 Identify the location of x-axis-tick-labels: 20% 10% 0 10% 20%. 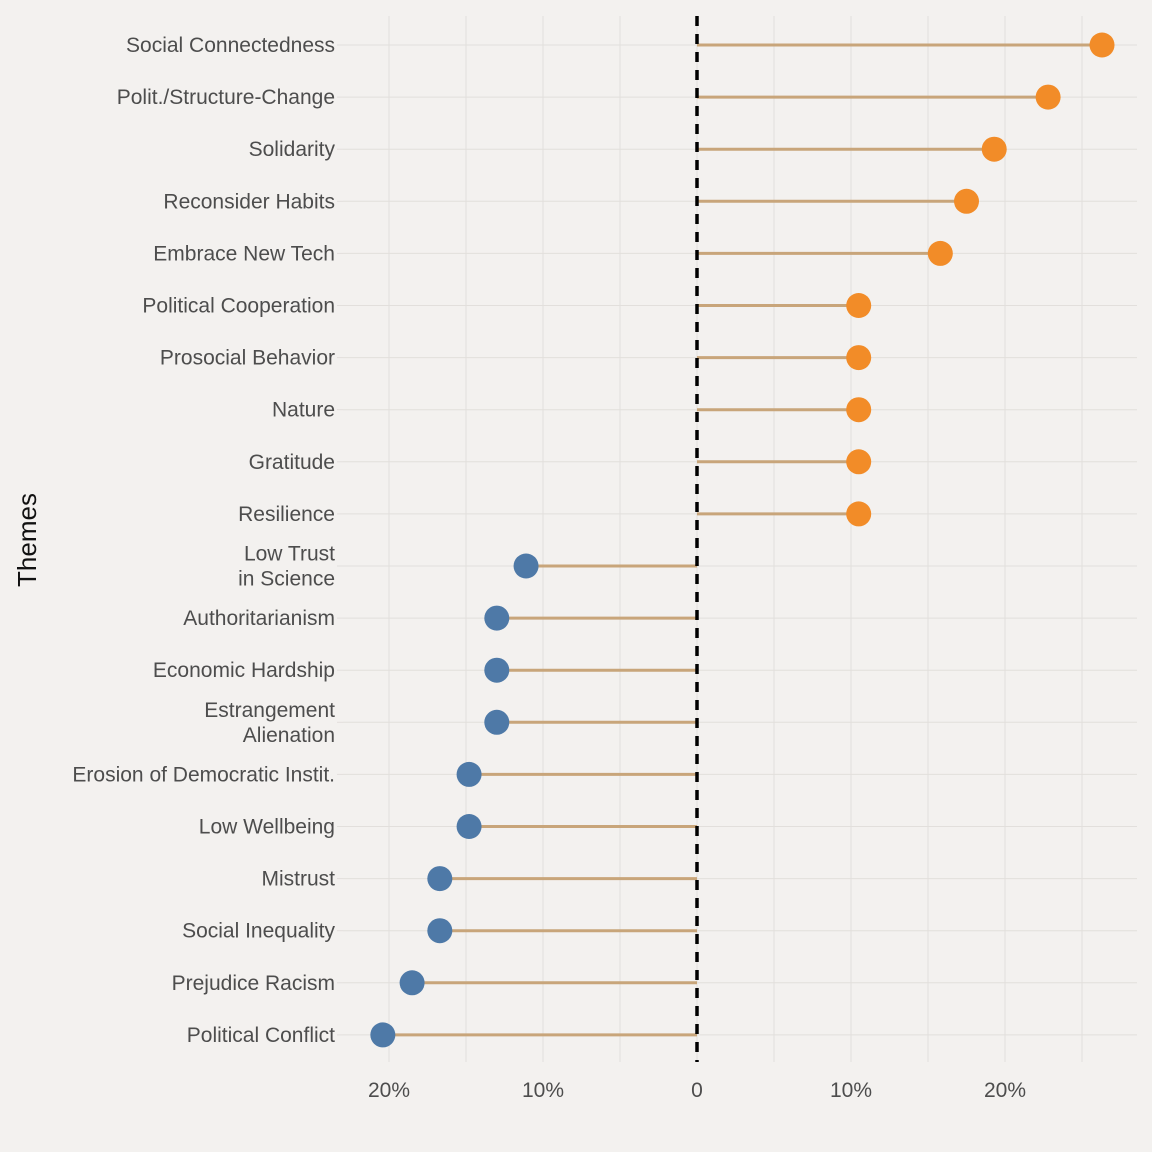
(697, 1090).